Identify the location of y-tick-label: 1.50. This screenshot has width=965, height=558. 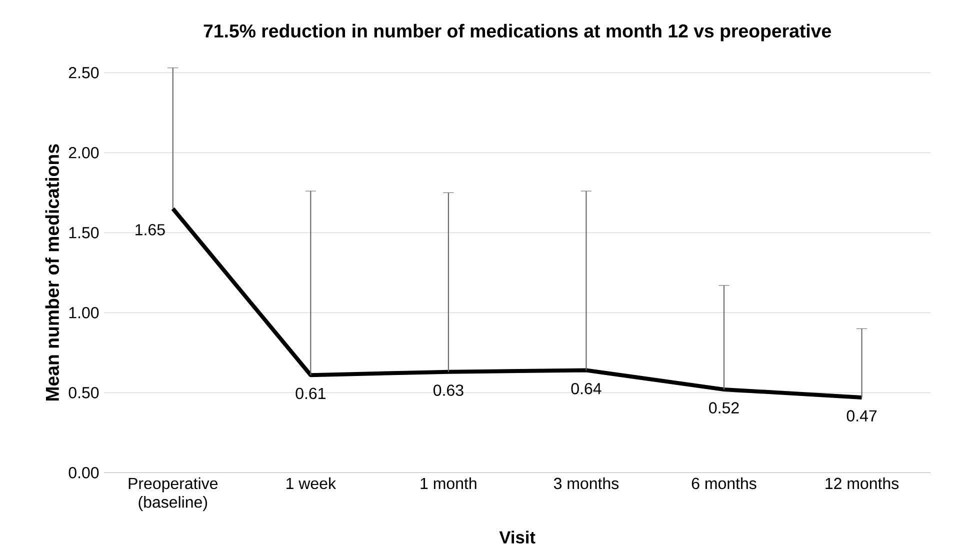
(84, 232).